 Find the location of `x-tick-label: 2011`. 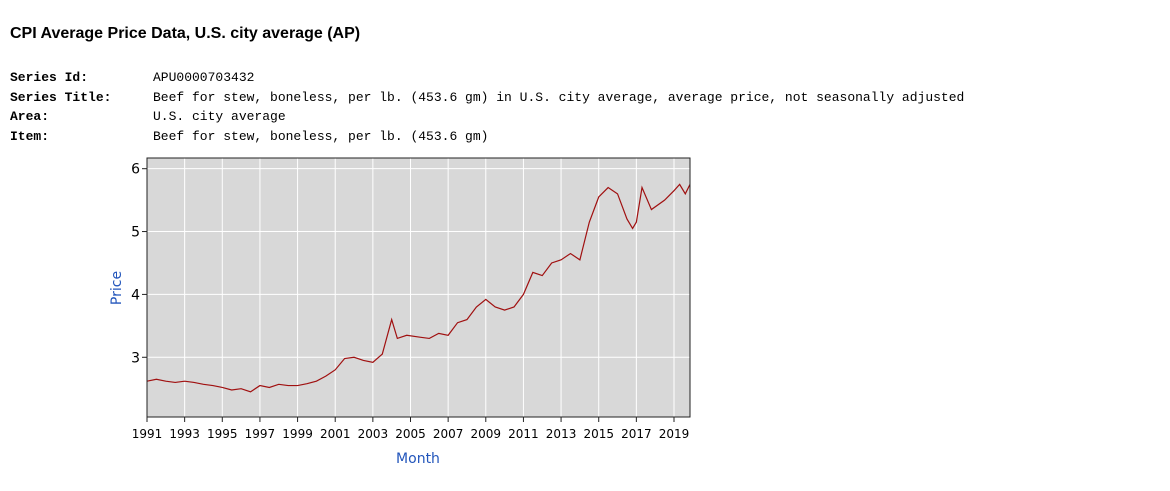

x-tick-label: 2011 is located at coordinates (523, 434).